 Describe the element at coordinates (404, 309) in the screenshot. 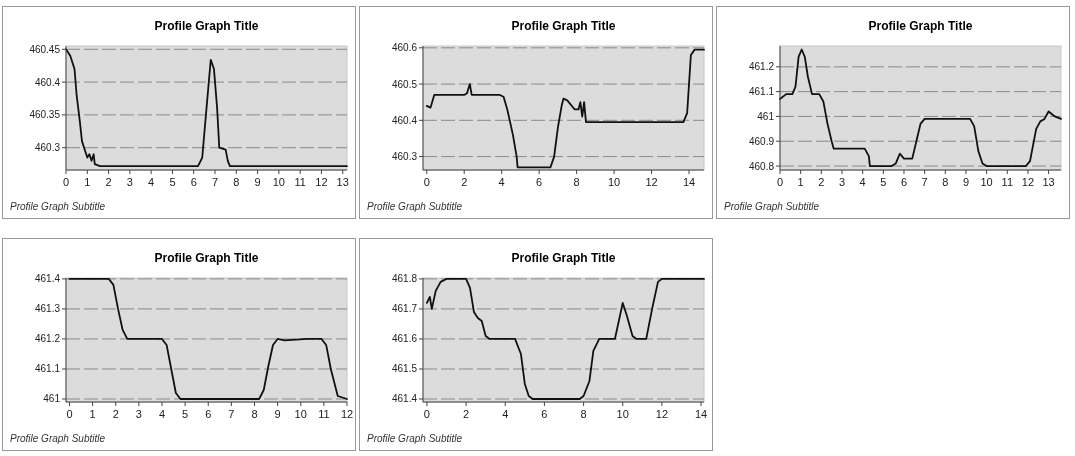

I see `y-tick-label: 461.7` at that location.